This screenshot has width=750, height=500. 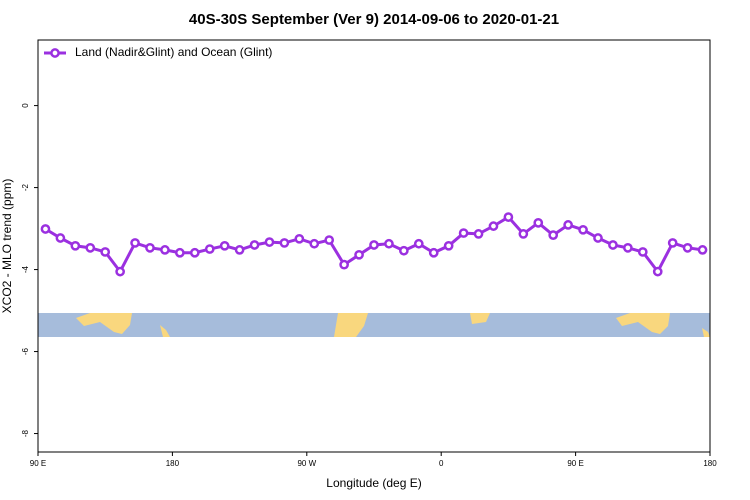 I want to click on y-tick-label: -8, so click(x=25, y=433).